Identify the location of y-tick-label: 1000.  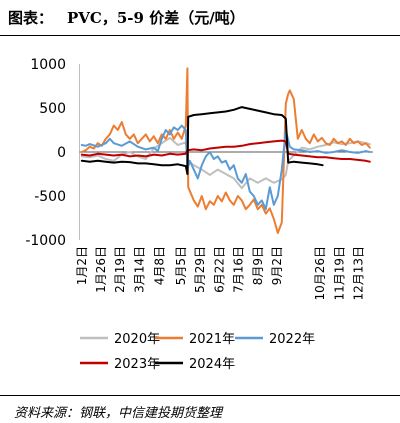
(48, 65).